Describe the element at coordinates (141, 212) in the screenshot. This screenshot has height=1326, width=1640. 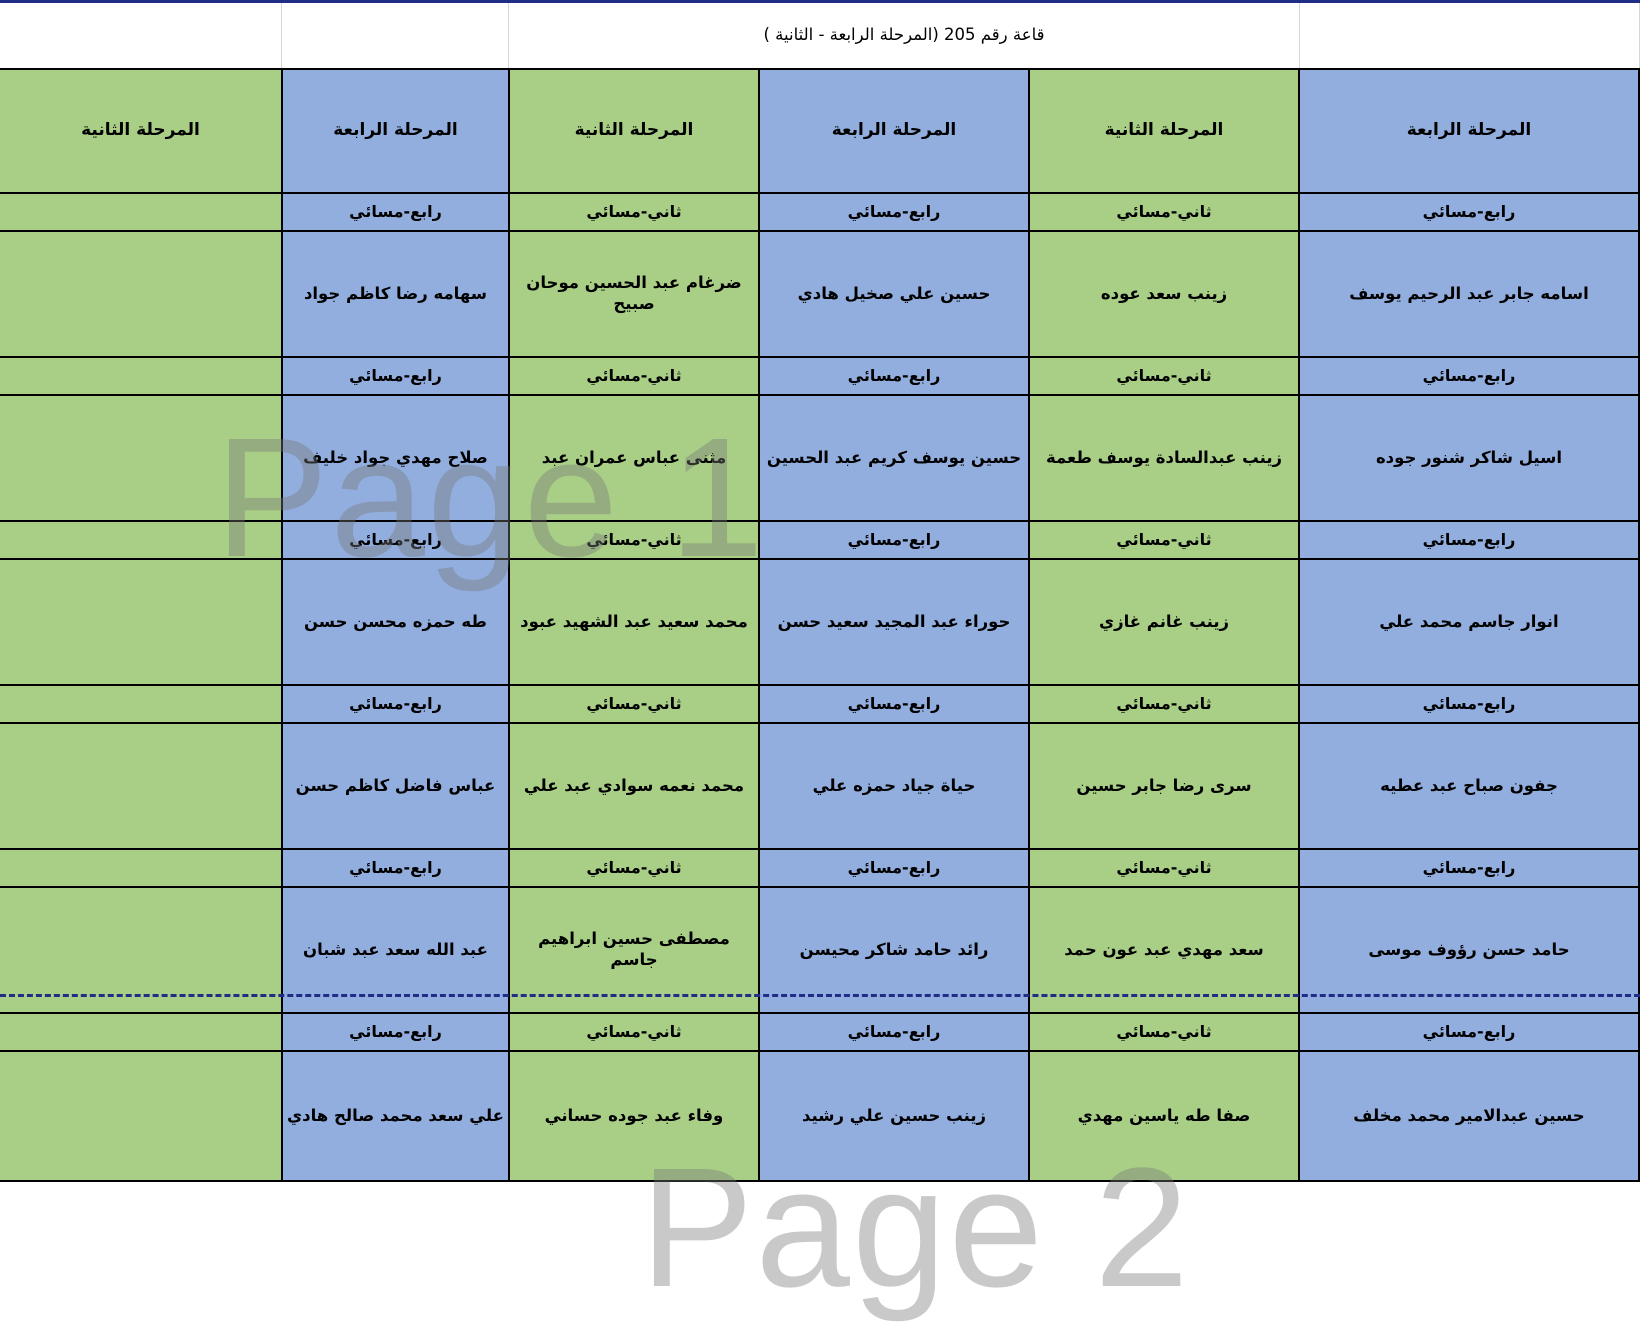
I see `section-label-r1-c6` at that location.